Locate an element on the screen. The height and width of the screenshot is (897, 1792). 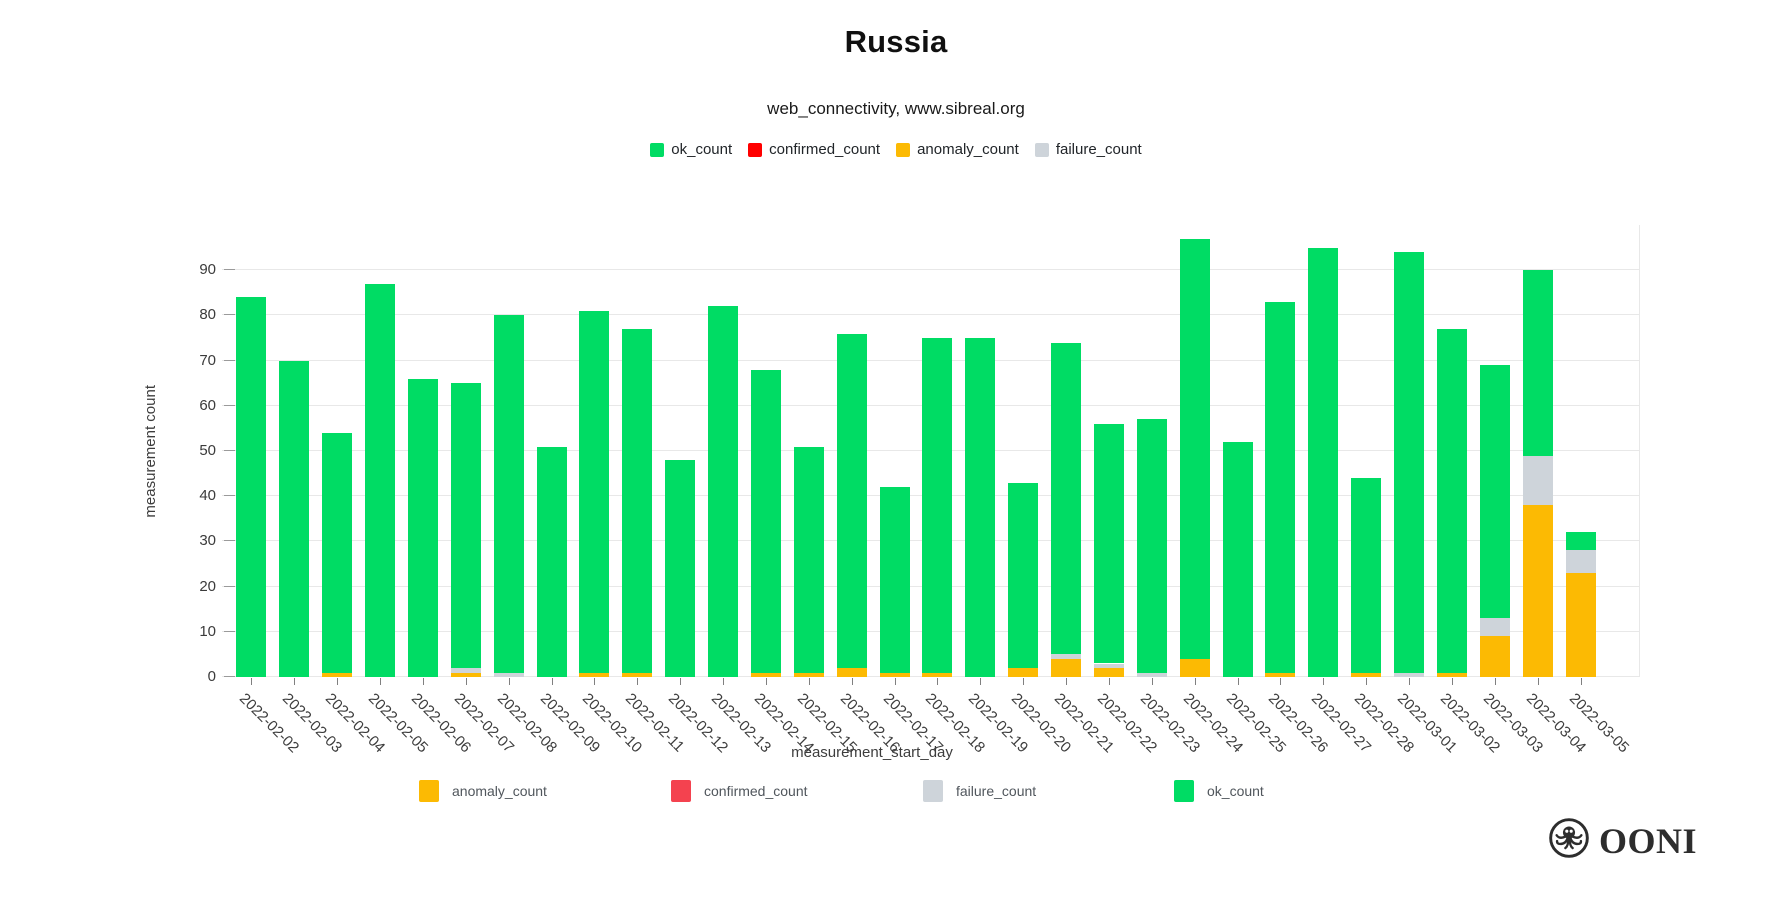
legend-bottom-item-failure_count: failure_count is located at coordinates (979, 791).